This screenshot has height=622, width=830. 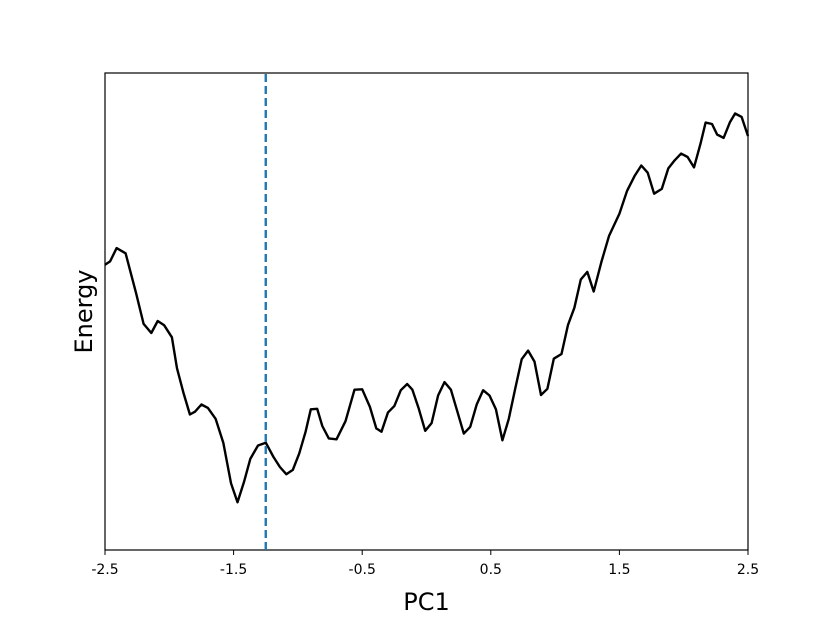 What do you see at coordinates (491, 570) in the screenshot?
I see `x-tick-label: 0.5` at bounding box center [491, 570].